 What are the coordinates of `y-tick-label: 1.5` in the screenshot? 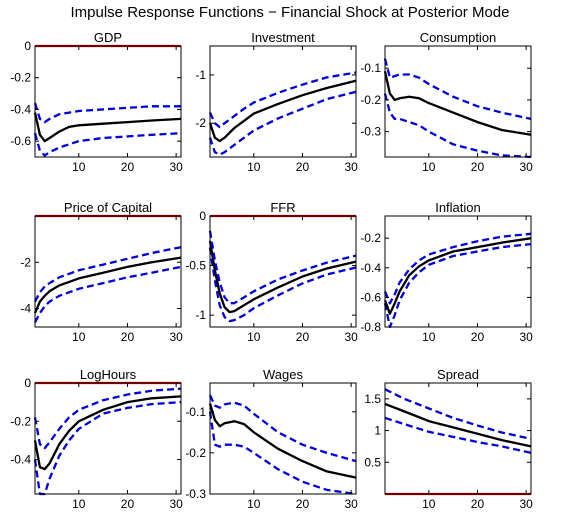 It's located at (372, 399).